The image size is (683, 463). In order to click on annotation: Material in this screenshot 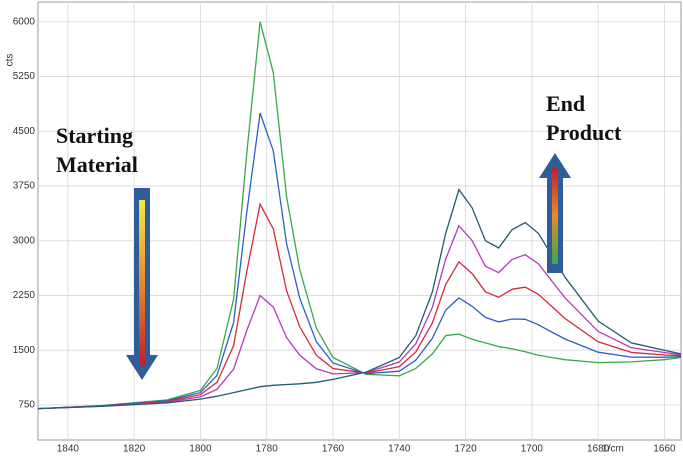, I will do `click(97, 164)`.